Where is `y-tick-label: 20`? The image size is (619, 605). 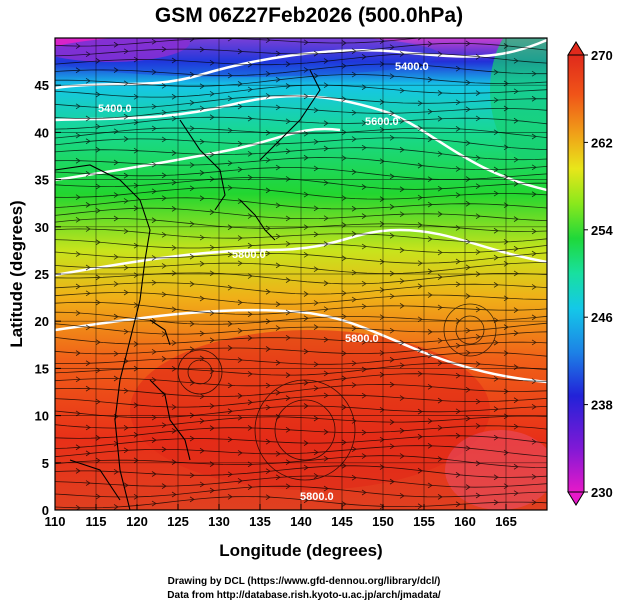 y-tick-label: 20 is located at coordinates (42, 321).